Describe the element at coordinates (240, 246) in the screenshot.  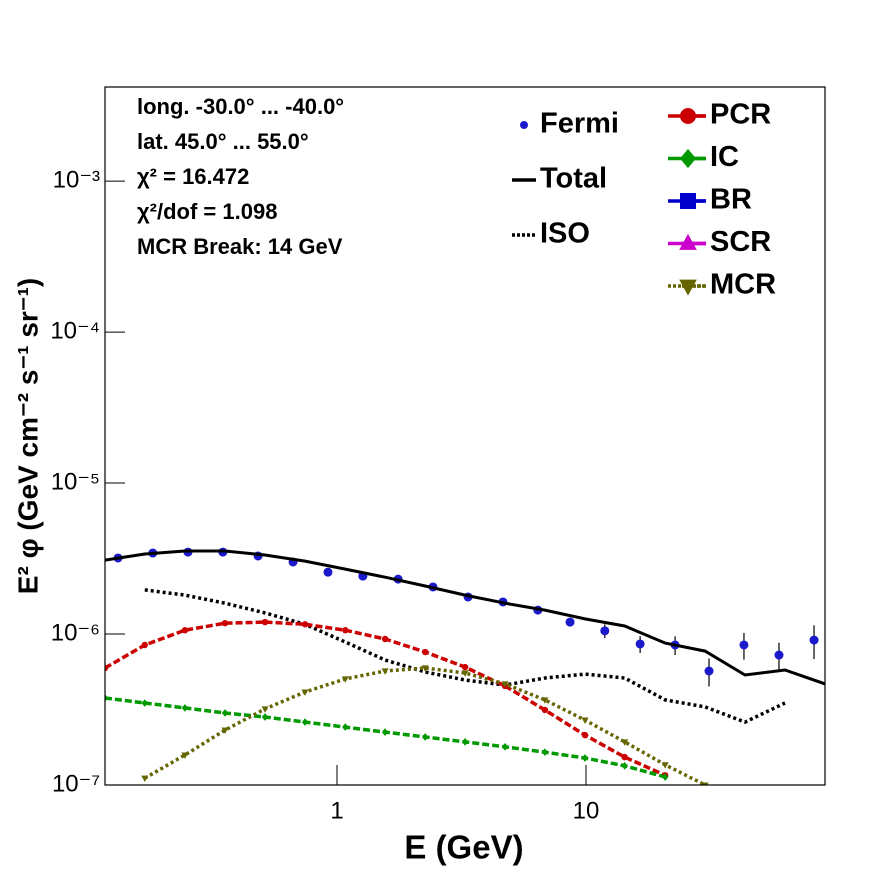
I see `annotation: MCR Break: 14 GeV` at that location.